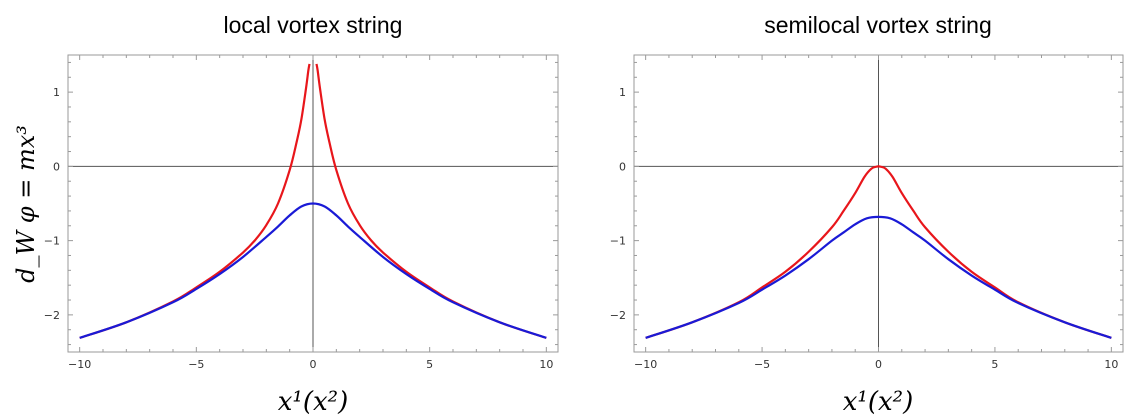  I want to click on y-axis-label: d_W φ = mx³, so click(26, 204).